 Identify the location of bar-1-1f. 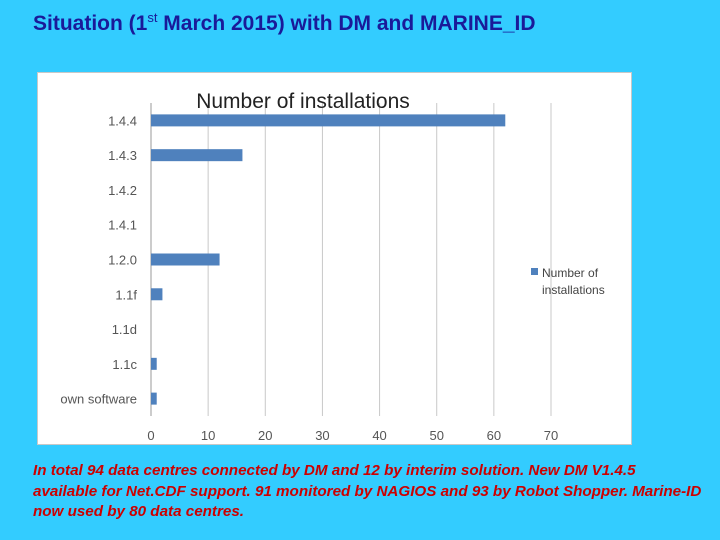
(157, 294).